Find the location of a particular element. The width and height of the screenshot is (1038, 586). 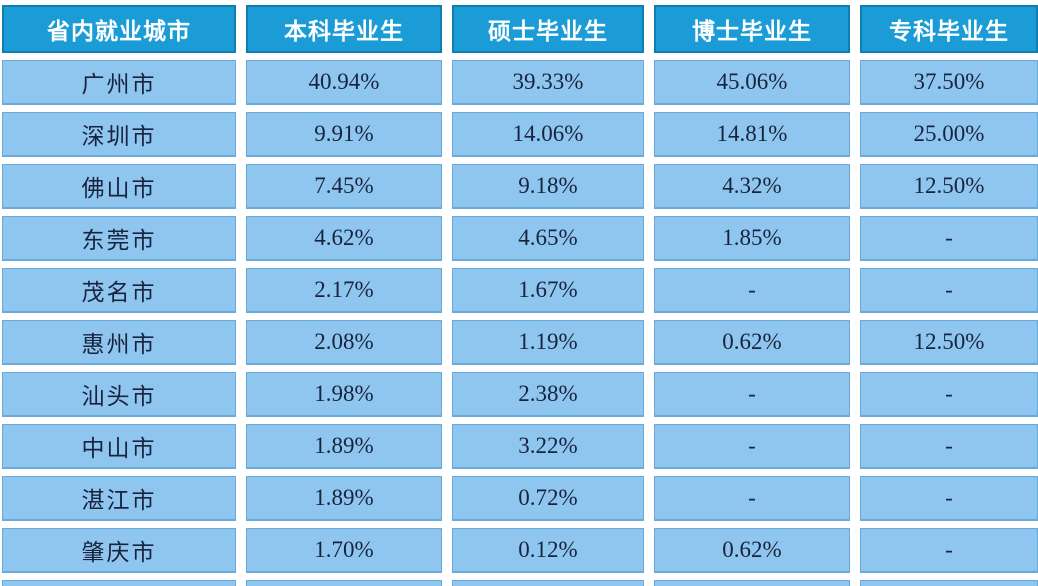

value-cell: 7.45% is located at coordinates (344, 186).